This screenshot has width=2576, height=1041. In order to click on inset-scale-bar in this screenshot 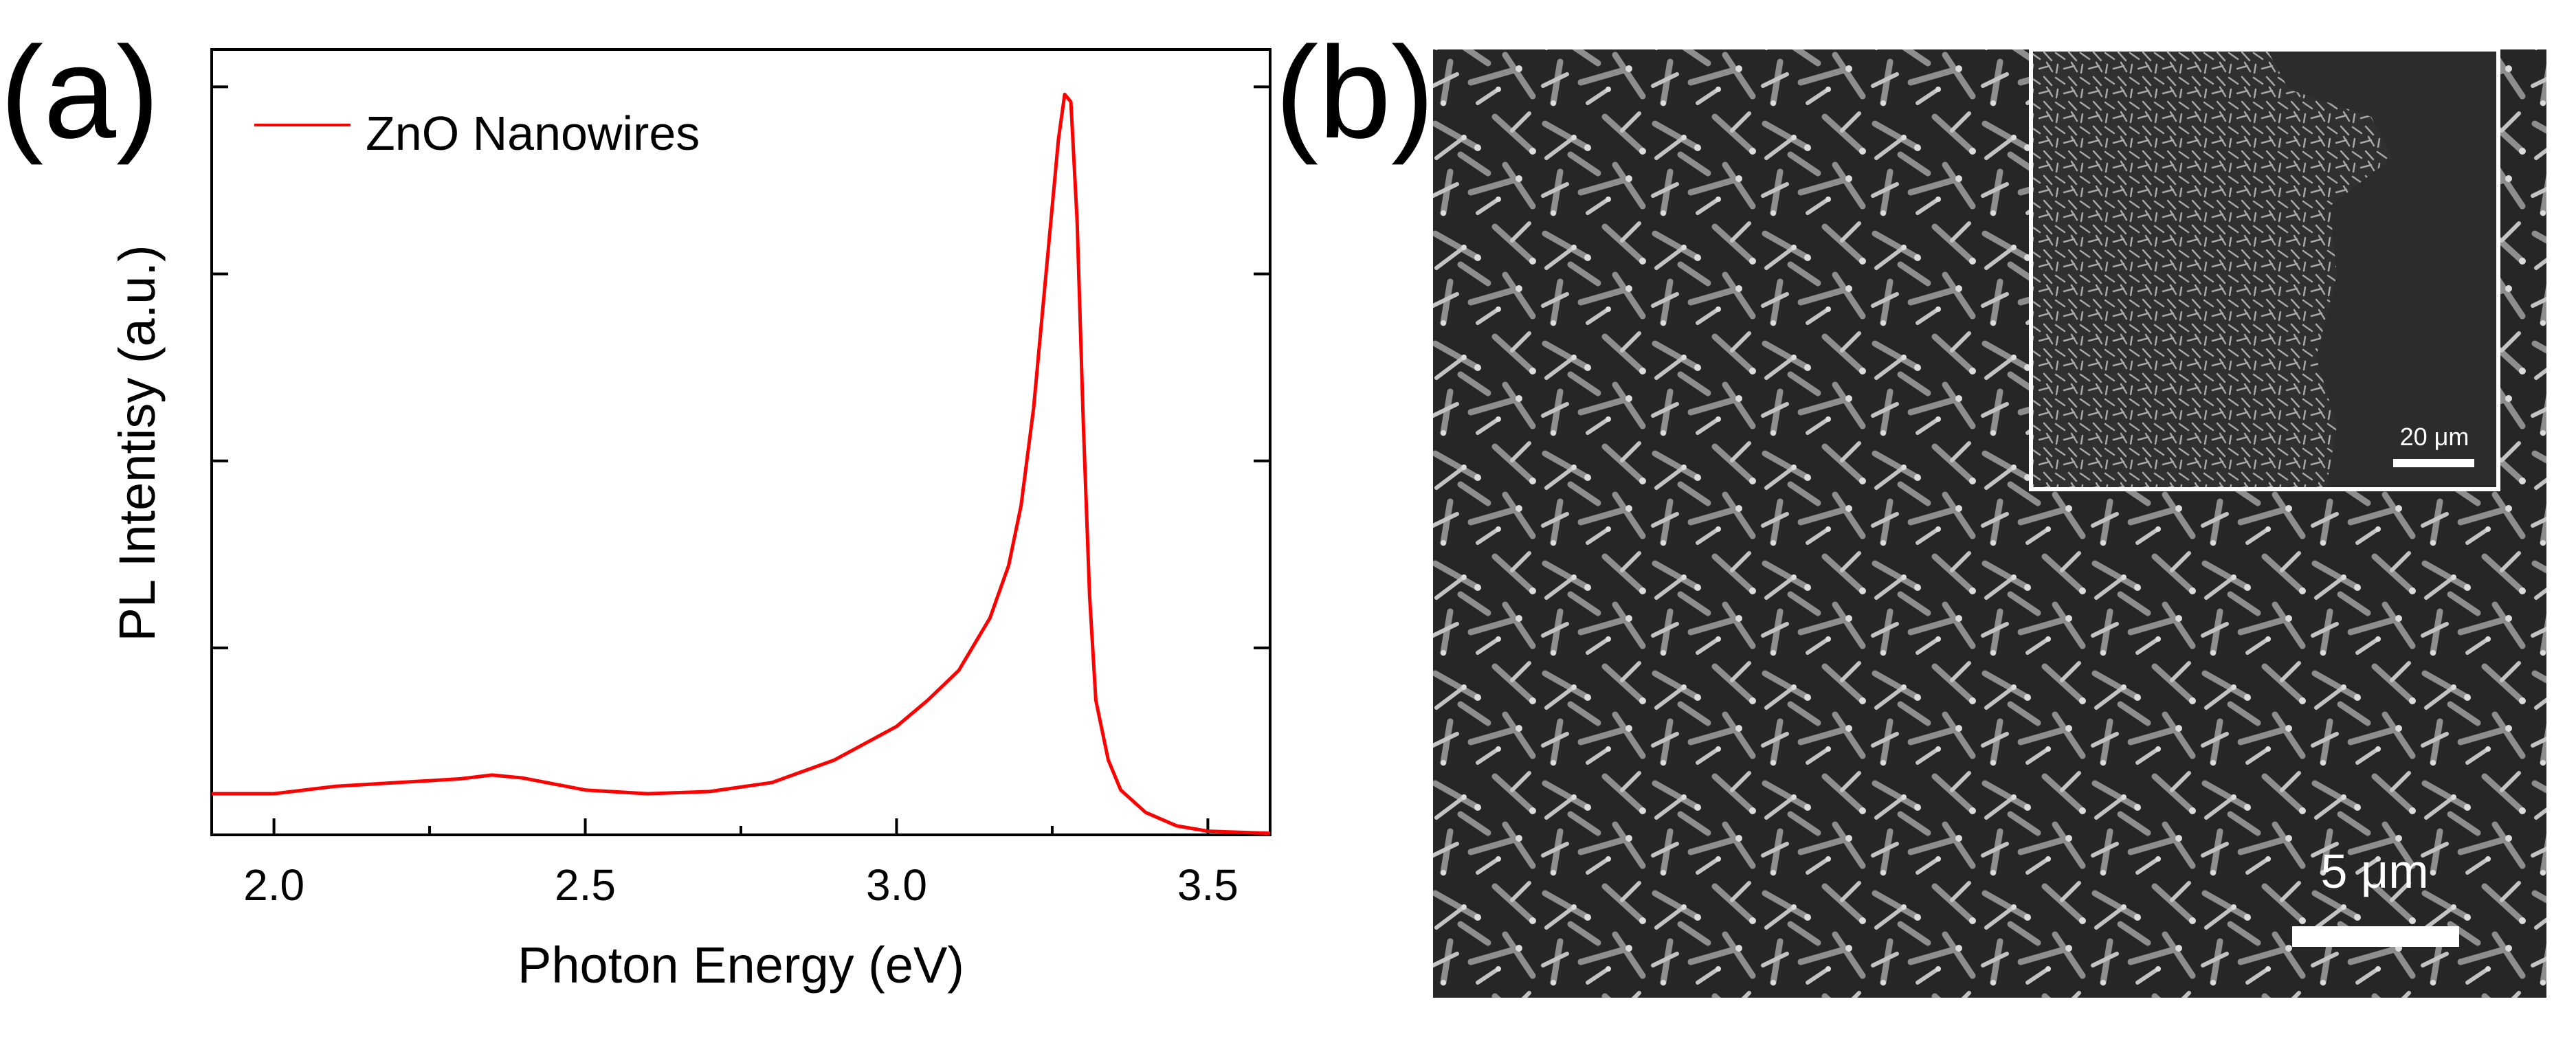, I will do `click(2433, 463)`.